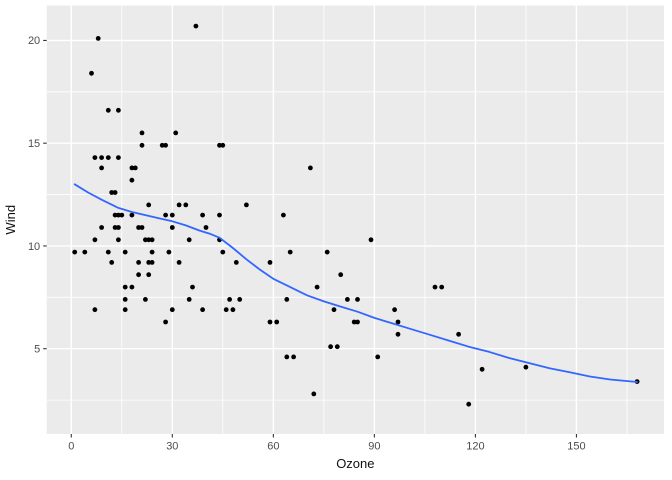  Describe the element at coordinates (10, 220) in the screenshot. I see `y-axis-title: Wind` at that location.